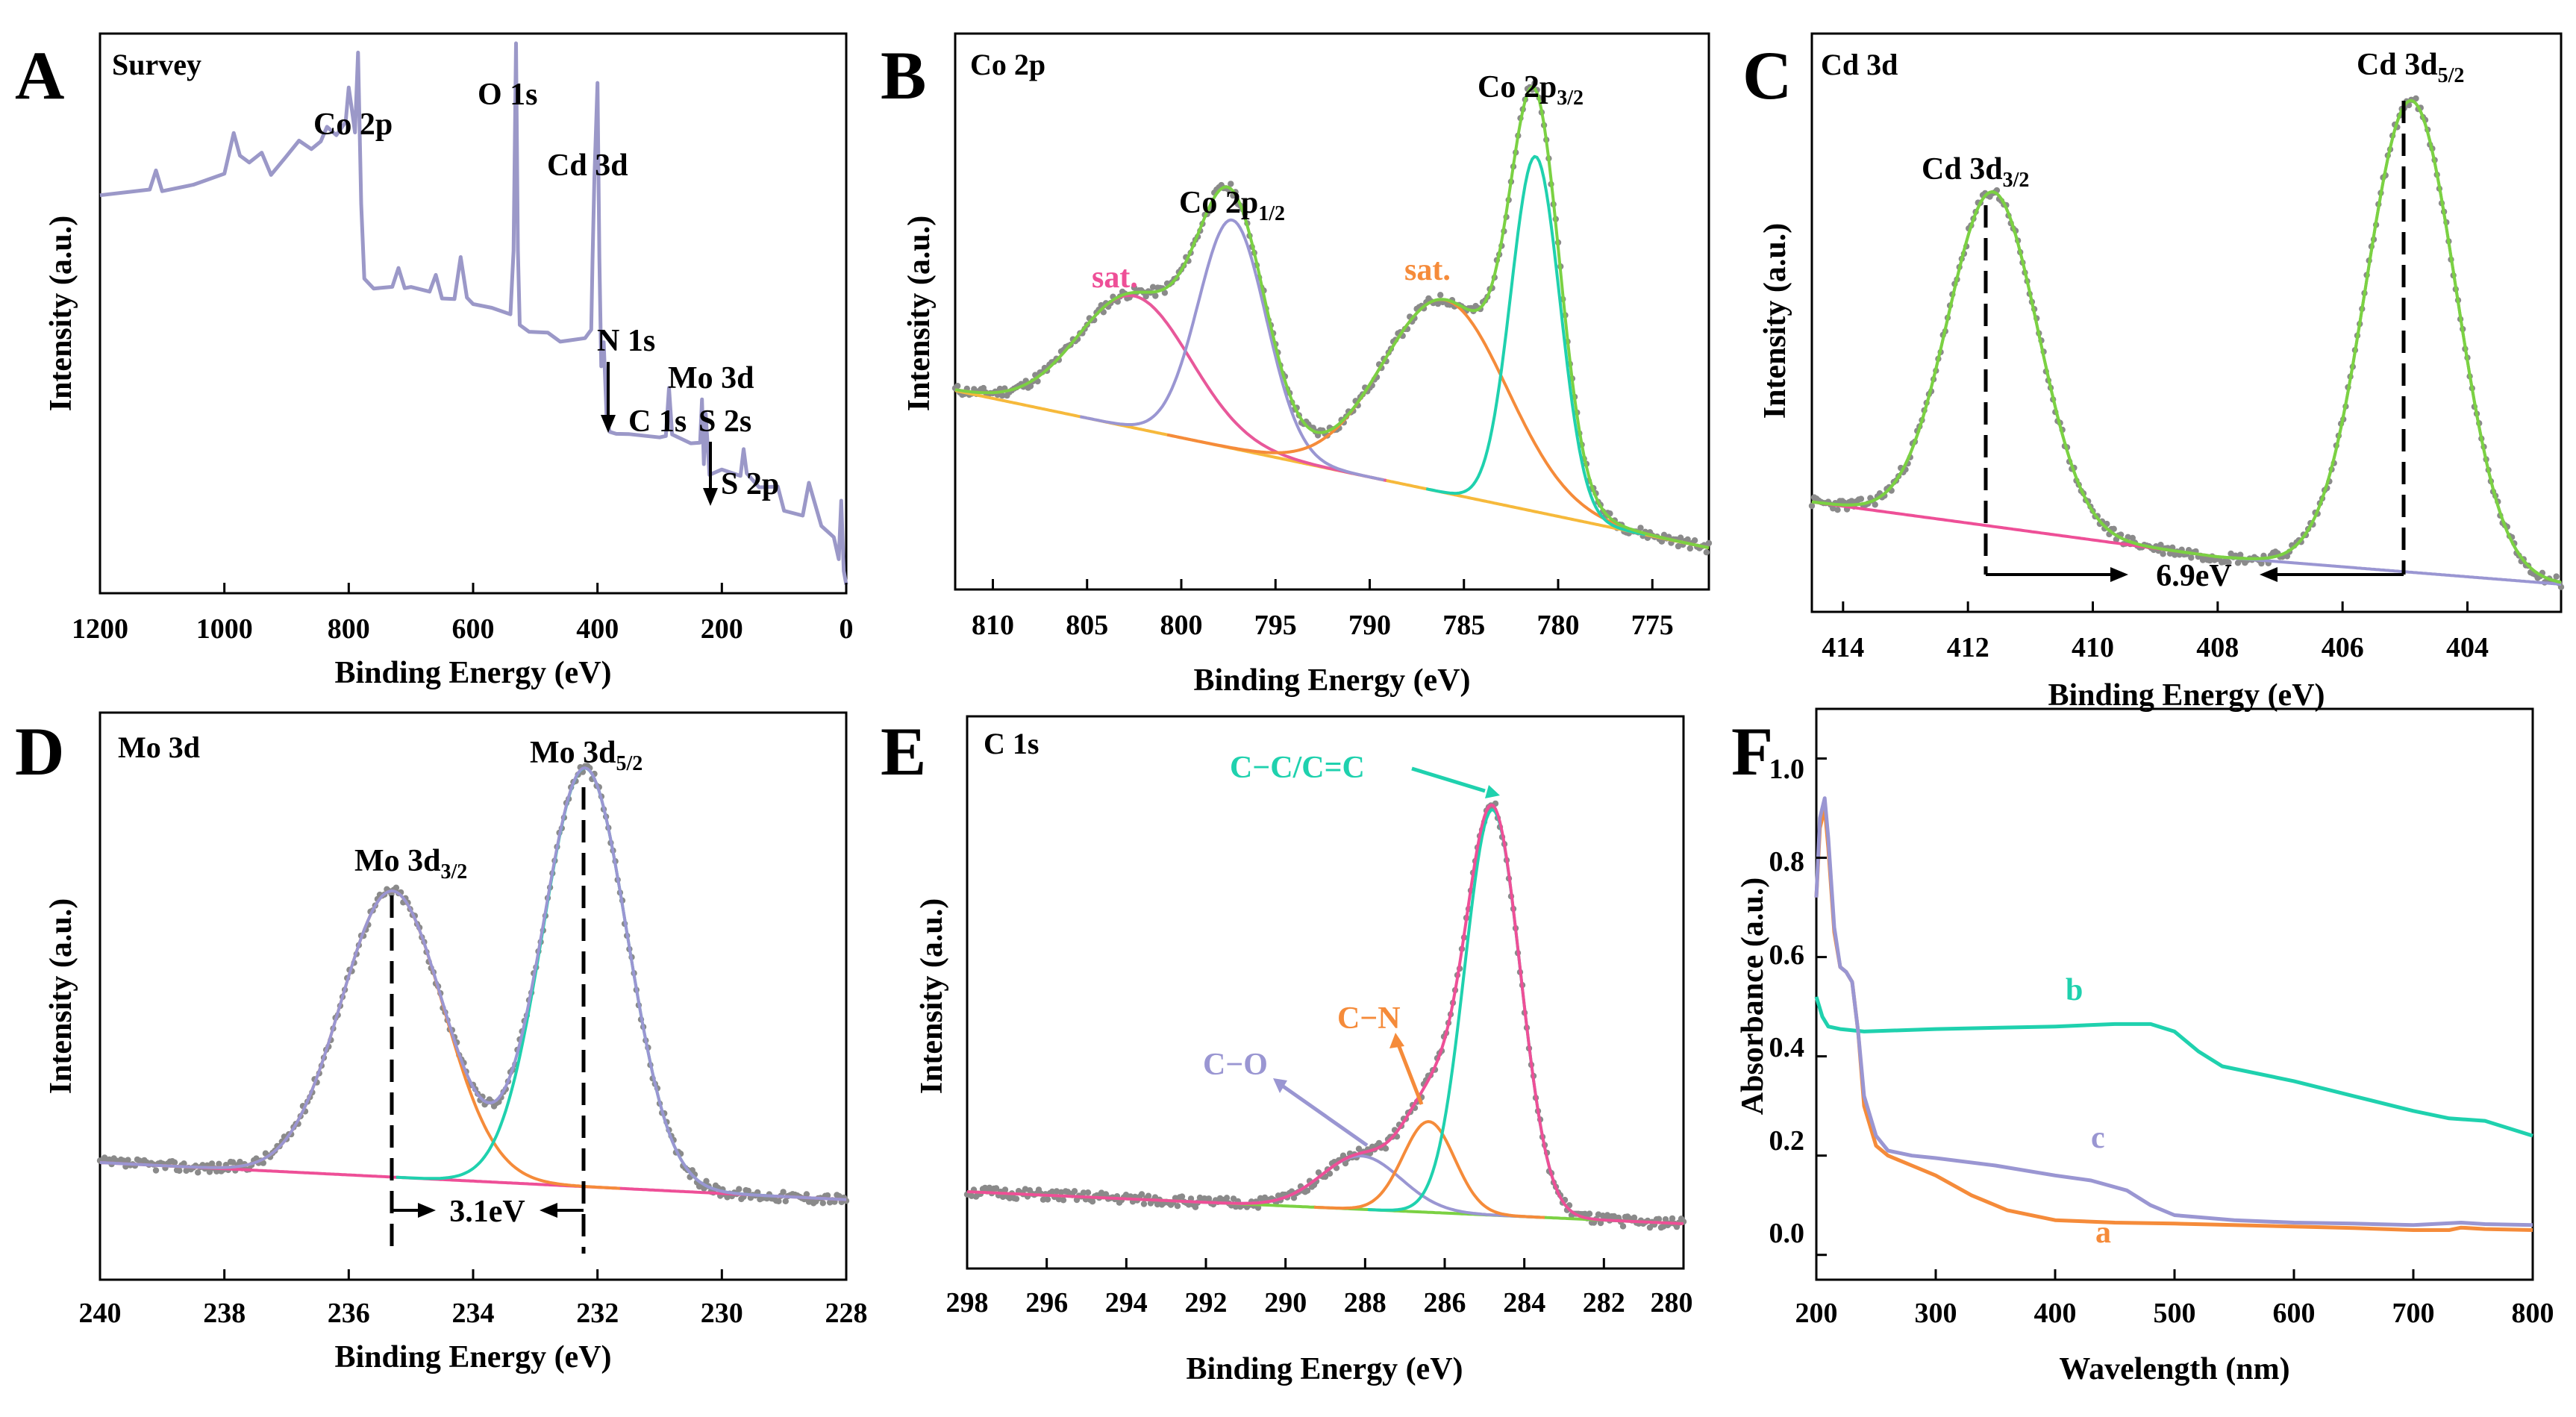 Image resolution: width=2576 pixels, height=1417 pixels. Describe the element at coordinates (1297, 768) in the screenshot. I see `peak-label-cc: C−C/C=C` at that location.